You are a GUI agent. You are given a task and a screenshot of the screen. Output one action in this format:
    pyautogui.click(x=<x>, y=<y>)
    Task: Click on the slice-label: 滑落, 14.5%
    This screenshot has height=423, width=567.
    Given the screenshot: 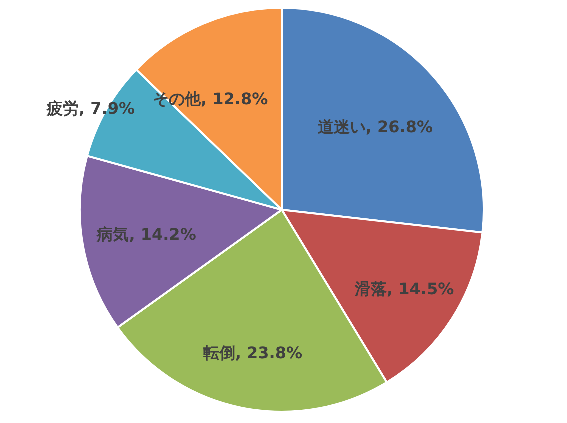 What is the action you would take?
    pyautogui.click(x=404, y=288)
    